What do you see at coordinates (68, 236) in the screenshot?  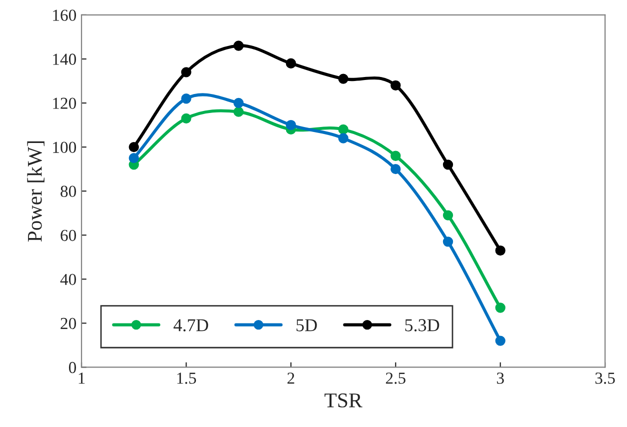 I see `y-tick-label: 60` at bounding box center [68, 236].